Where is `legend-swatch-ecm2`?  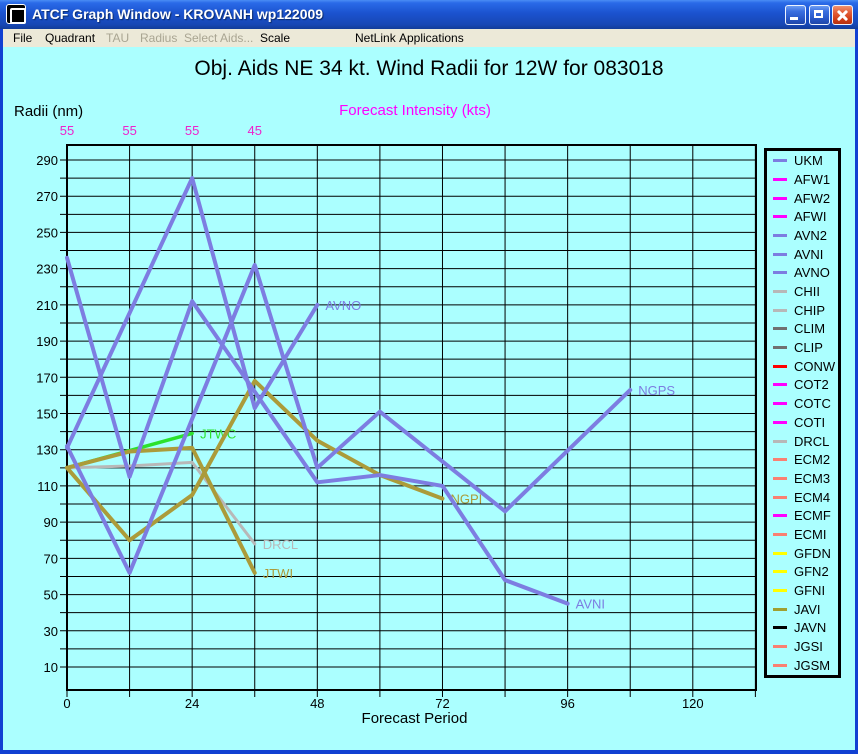 legend-swatch-ecm2 is located at coordinates (780, 460).